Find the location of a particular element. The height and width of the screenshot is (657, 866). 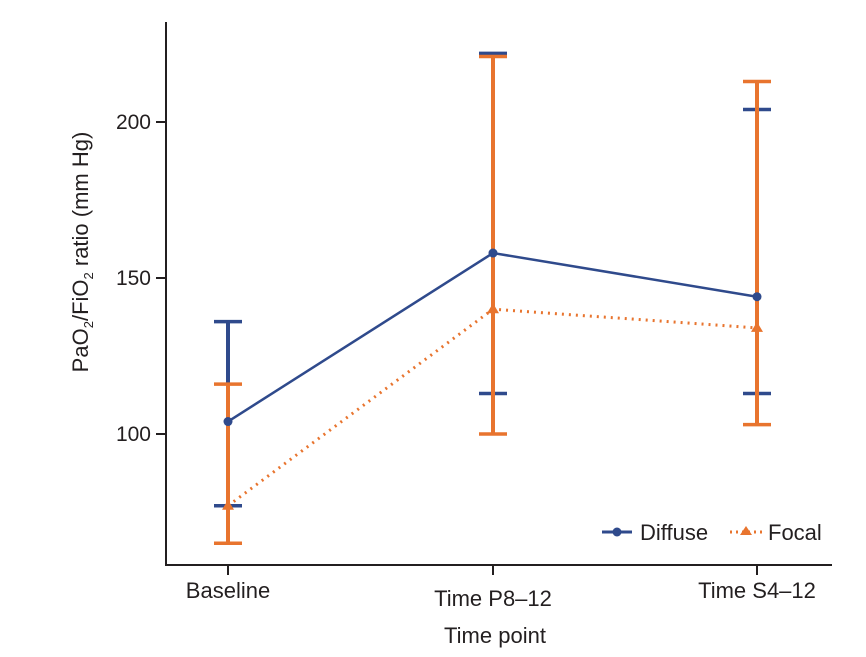

y-tick-label: 100 is located at coordinates (133, 434).